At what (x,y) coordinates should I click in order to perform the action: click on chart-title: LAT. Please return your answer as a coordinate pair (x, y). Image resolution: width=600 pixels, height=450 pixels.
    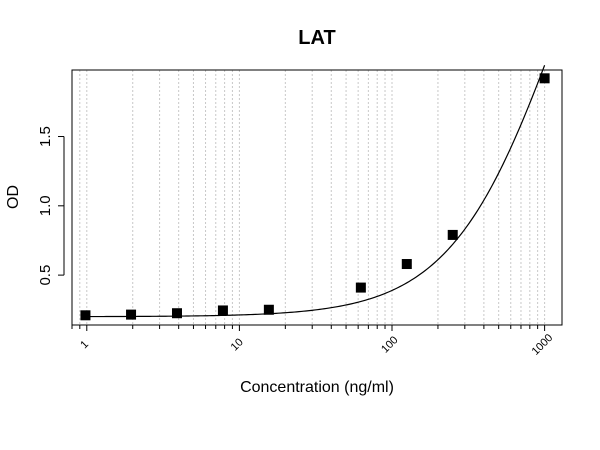
    Looking at the image, I should click on (316, 38).